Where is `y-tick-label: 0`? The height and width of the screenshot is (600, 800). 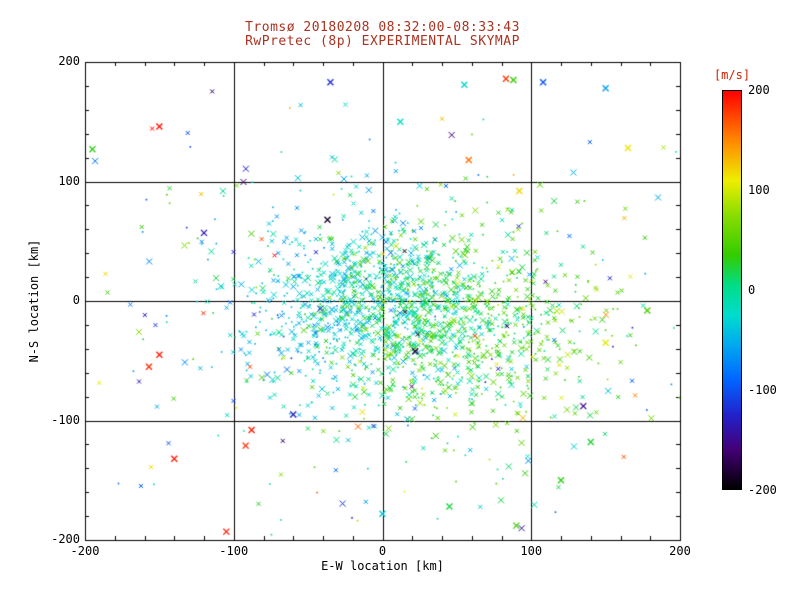 y-tick-label: 0 is located at coordinates (76, 300).